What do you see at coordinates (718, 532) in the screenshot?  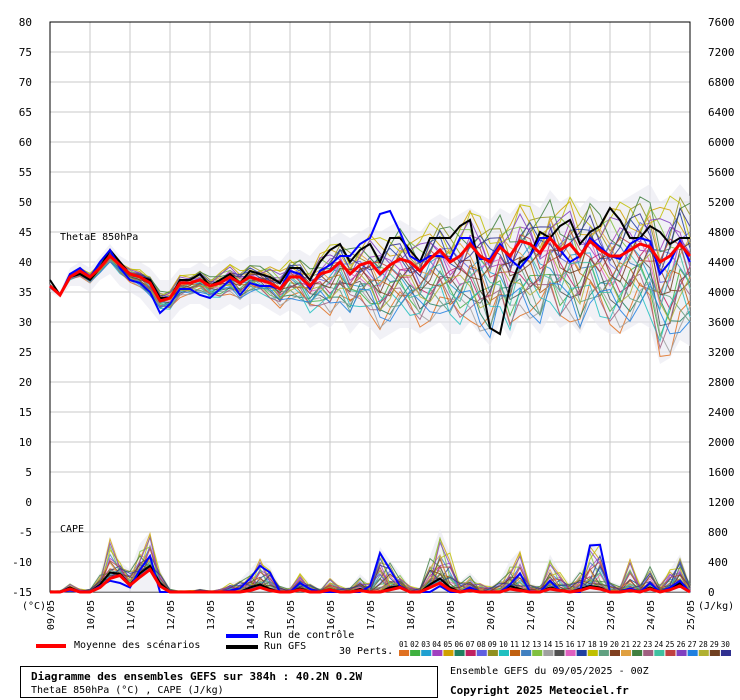 I see `right-tick-label: 800` at bounding box center [718, 532].